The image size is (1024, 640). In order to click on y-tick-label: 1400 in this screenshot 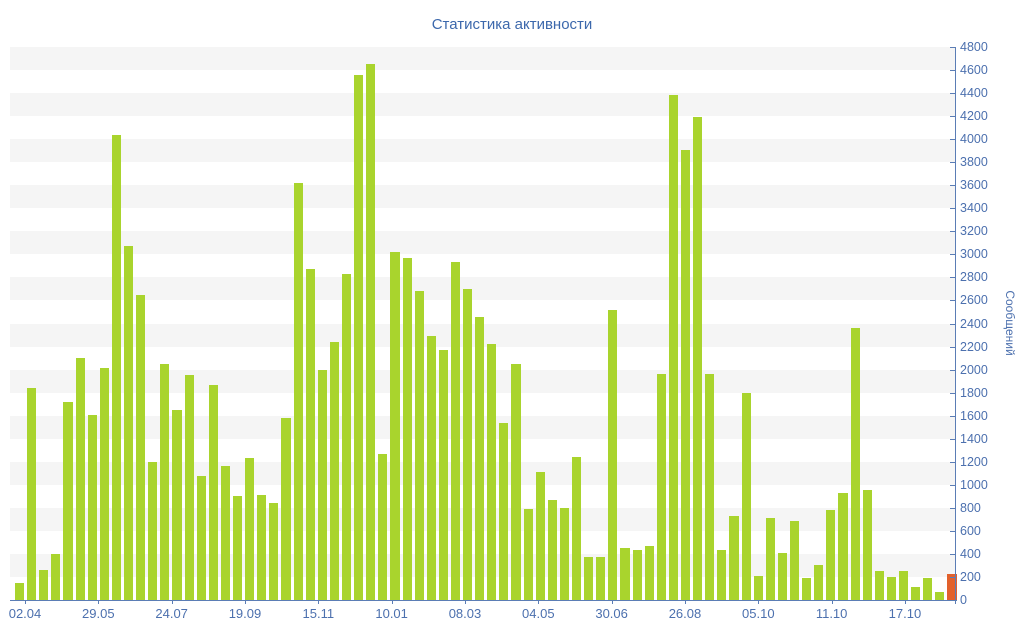, I will do `click(974, 438)`.